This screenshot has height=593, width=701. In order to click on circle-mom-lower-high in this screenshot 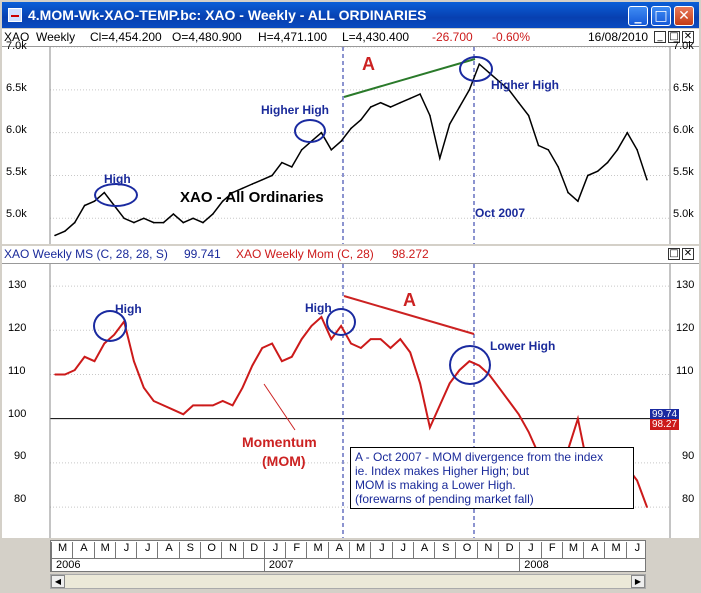, I will do `click(470, 365)`.